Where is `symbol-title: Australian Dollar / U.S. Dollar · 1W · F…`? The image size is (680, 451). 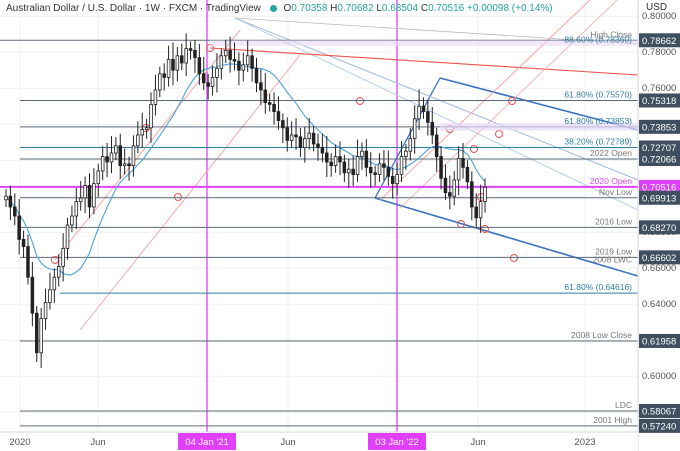
symbol-title: Australian Dollar / U.S. Dollar · 1W · F… is located at coordinates (133, 8).